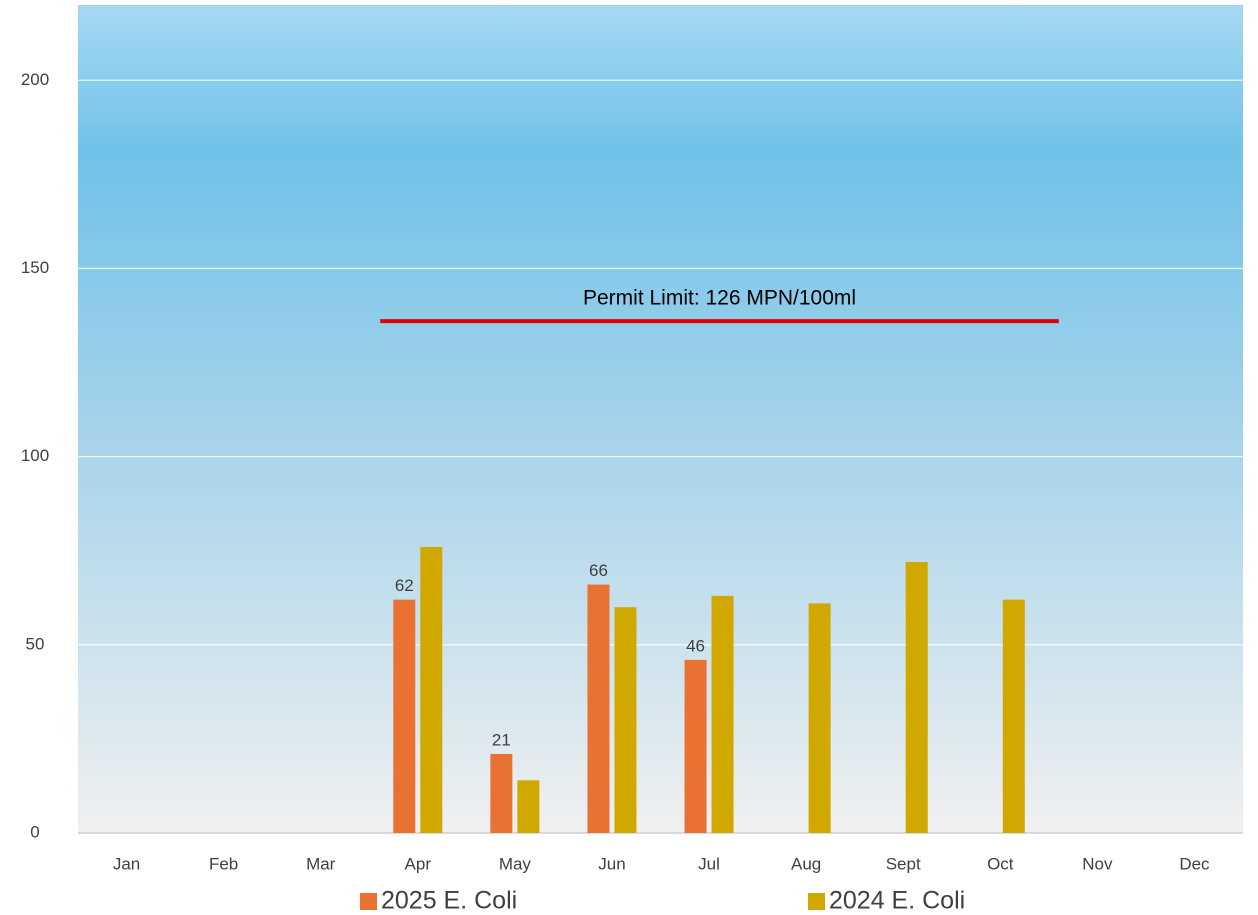 Image resolution: width=1258 pixels, height=915 pixels. Describe the element at coordinates (35, 455) in the screenshot. I see `y-tick-label: 100` at that location.